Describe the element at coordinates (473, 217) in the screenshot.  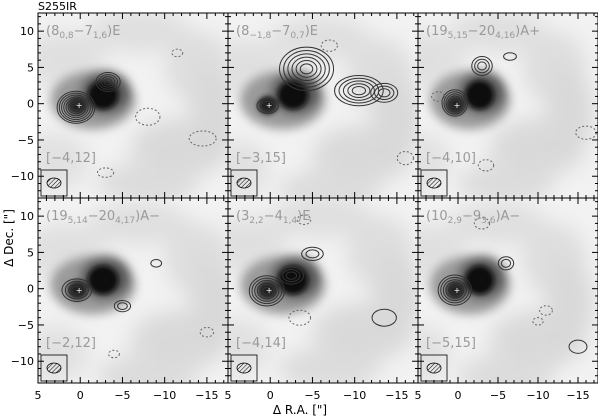
I see `transition-label: (102,9​−93,6​)A−` at that location.